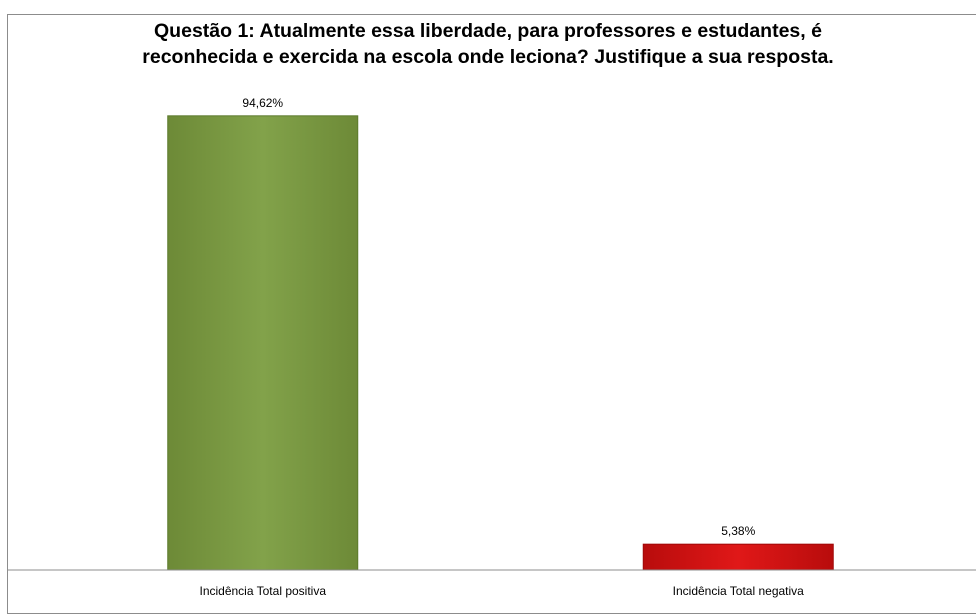 The height and width of the screenshot is (614, 976). Describe the element at coordinates (738, 531) in the screenshot. I see `data-label-2: 5,38%` at that location.